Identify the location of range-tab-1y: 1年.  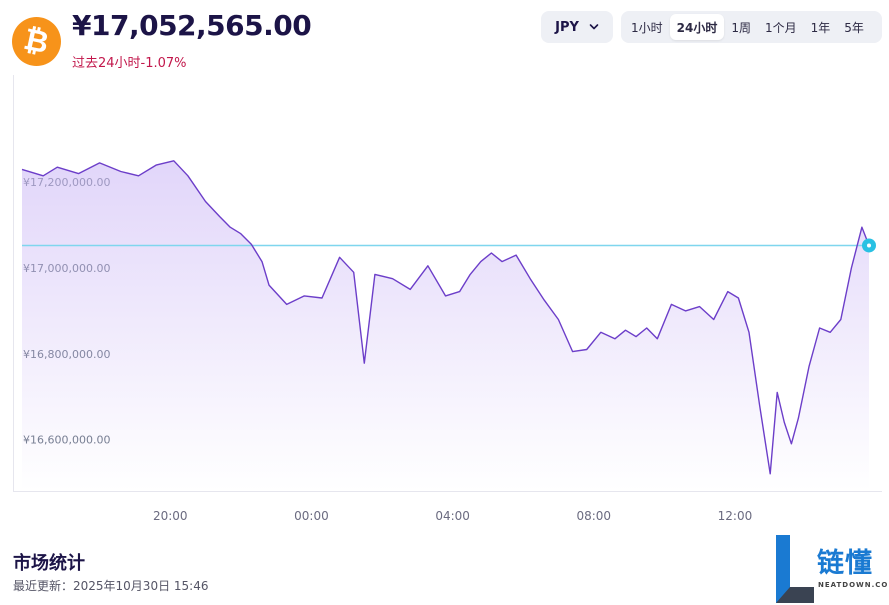
(820, 27).